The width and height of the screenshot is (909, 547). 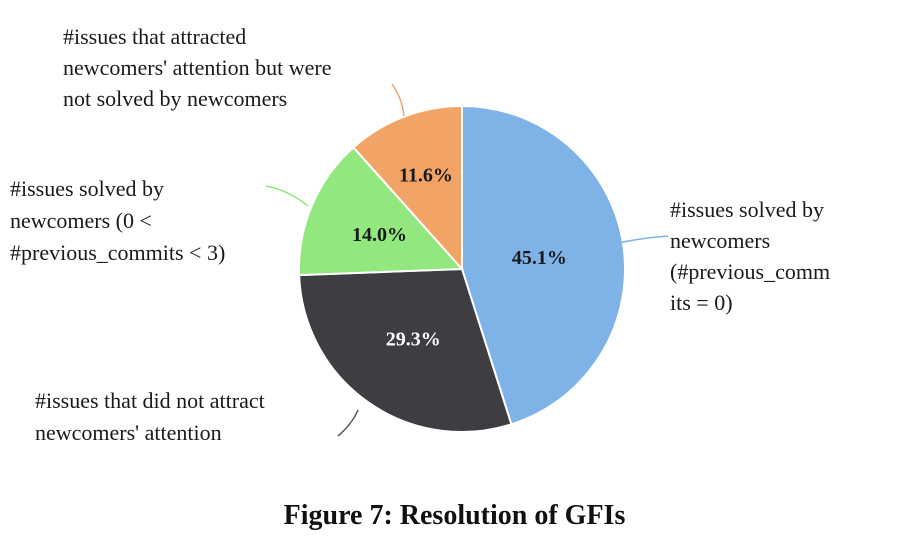 I want to click on figure-caption: Figure 7: Resolution of GFIs, so click(x=454, y=515).